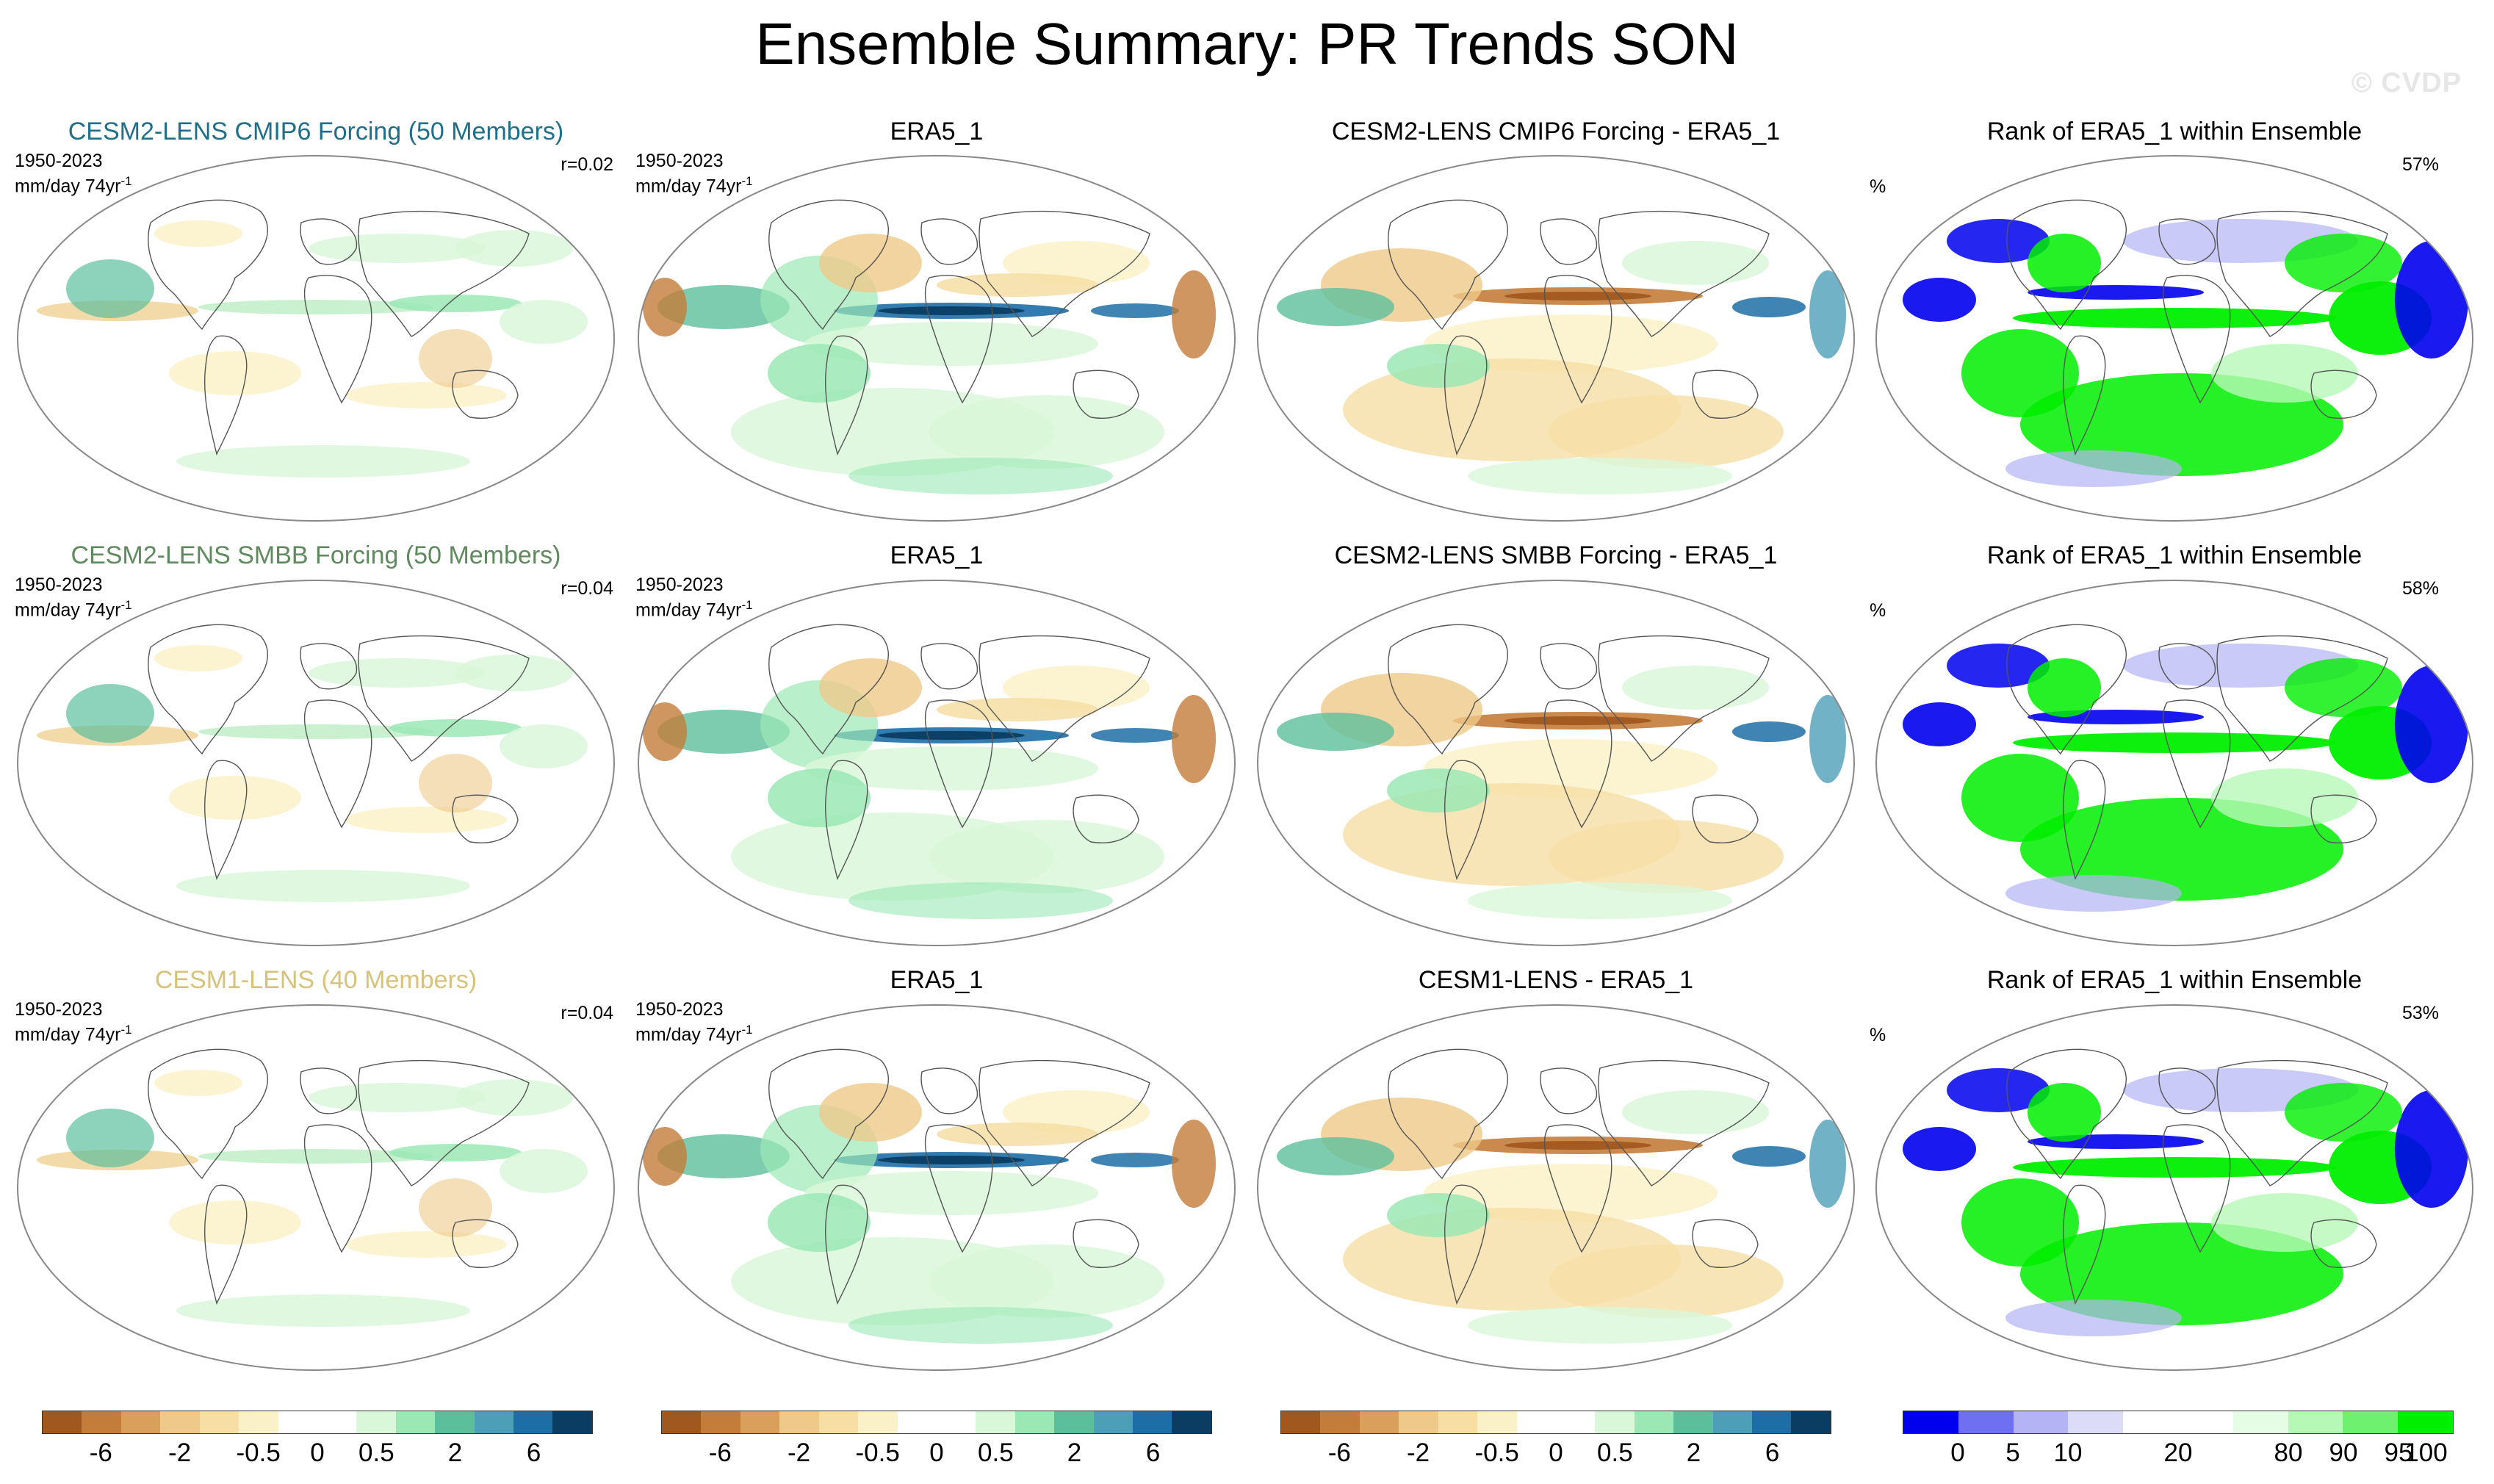  Describe the element at coordinates (2288, 1452) in the screenshot. I see `colorbar-tick-label: 80` at that location.